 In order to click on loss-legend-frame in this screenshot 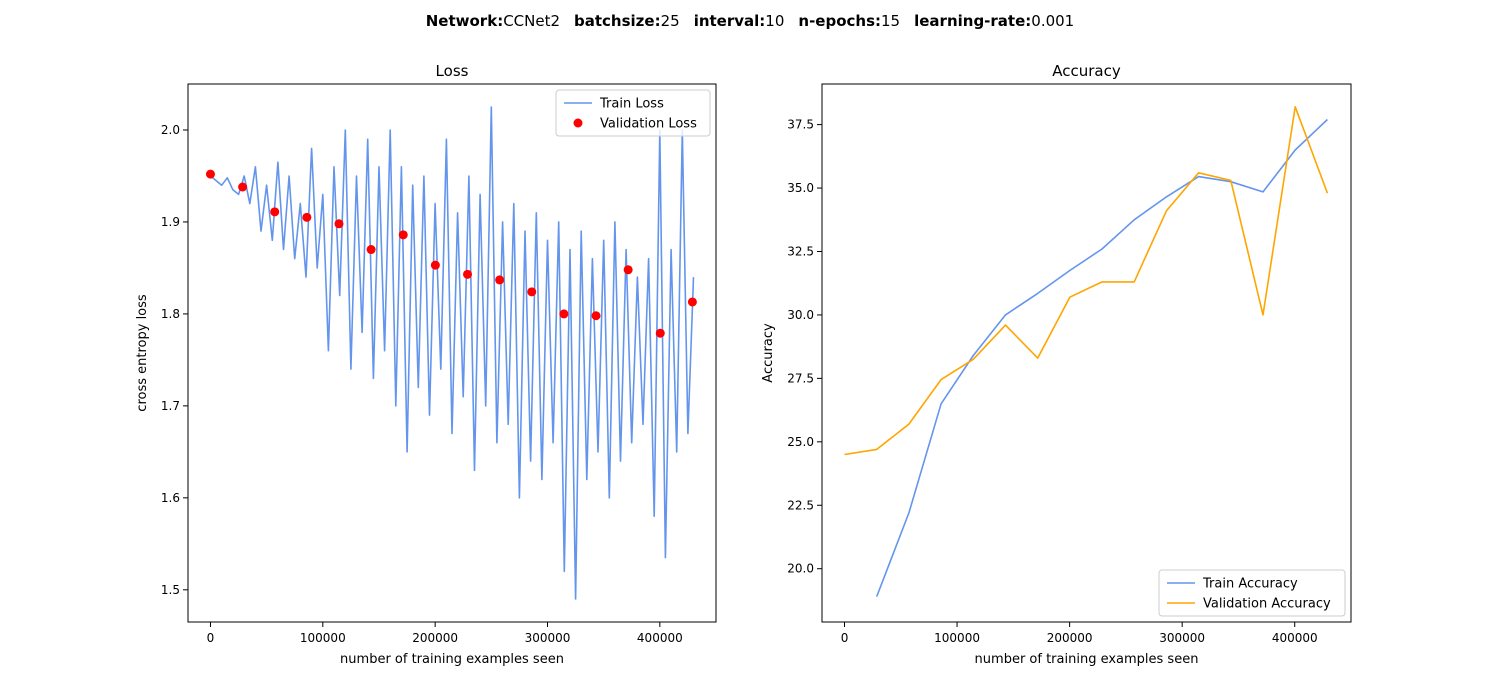, I will do `click(633, 113)`.